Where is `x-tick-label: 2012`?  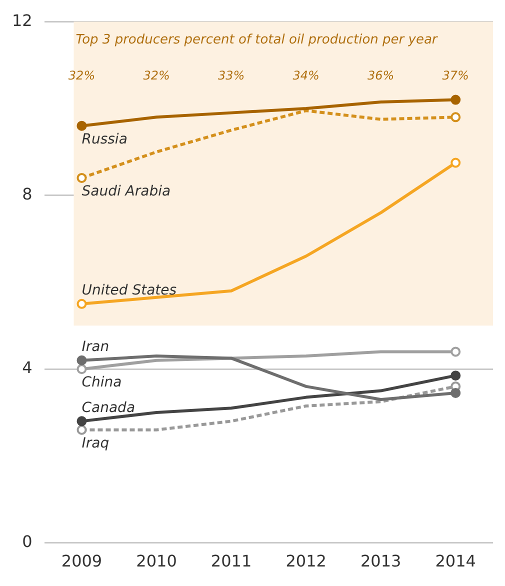
x-tick-label: 2012 is located at coordinates (306, 561).